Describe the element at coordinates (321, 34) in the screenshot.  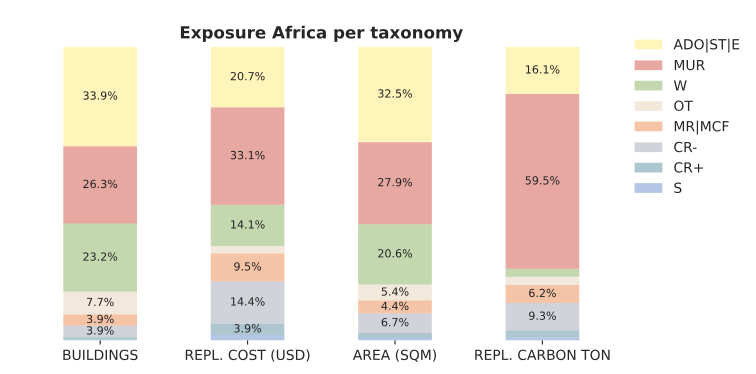
I see `chart-title: Exposure Africa per taxonomy` at that location.